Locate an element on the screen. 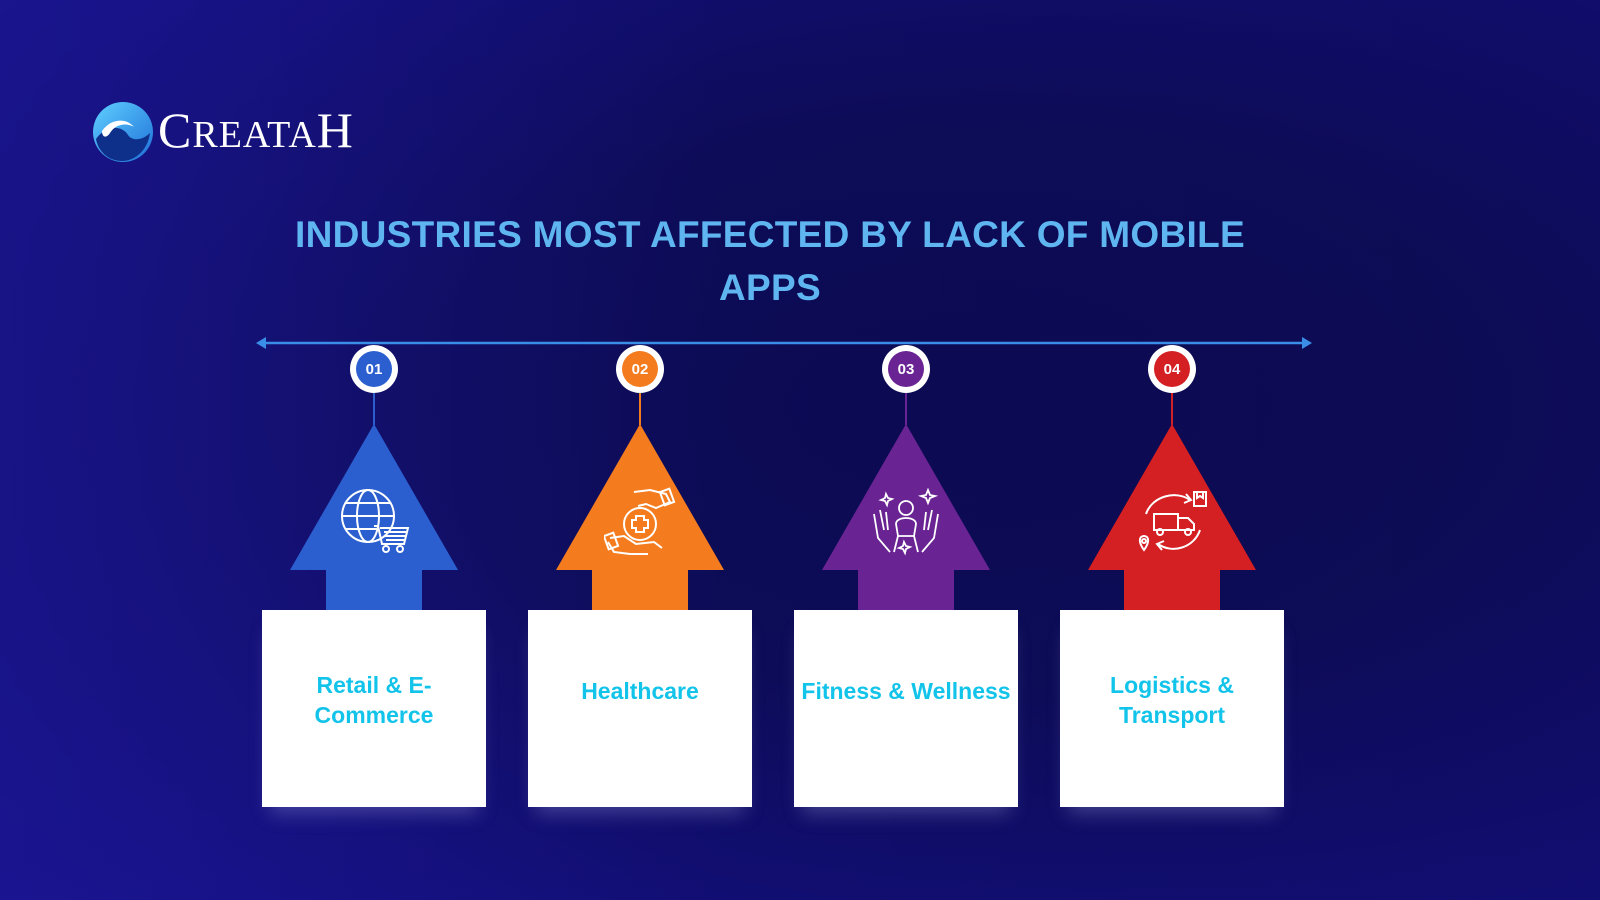 The image size is (1600, 900). step-label: Fitness & Wellness is located at coordinates (906, 691).